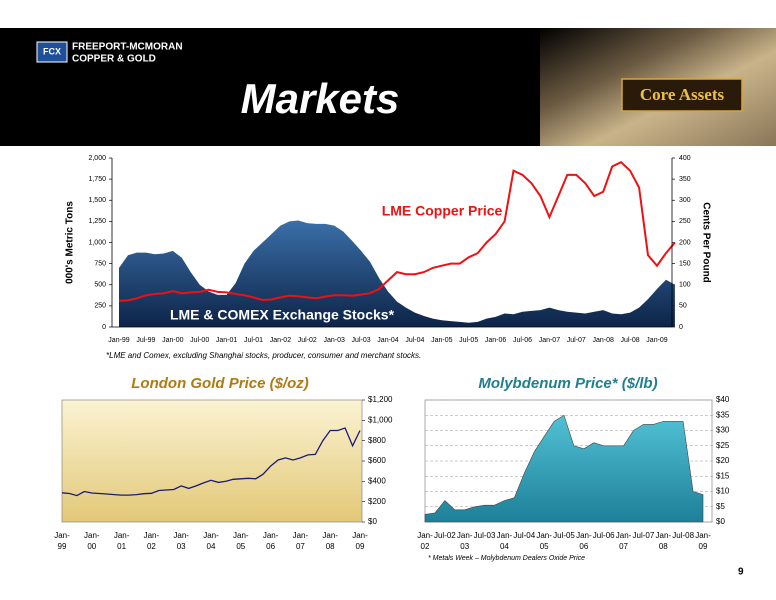 The image size is (776, 600). I want to click on y-tick-label: 750, so click(100, 263).